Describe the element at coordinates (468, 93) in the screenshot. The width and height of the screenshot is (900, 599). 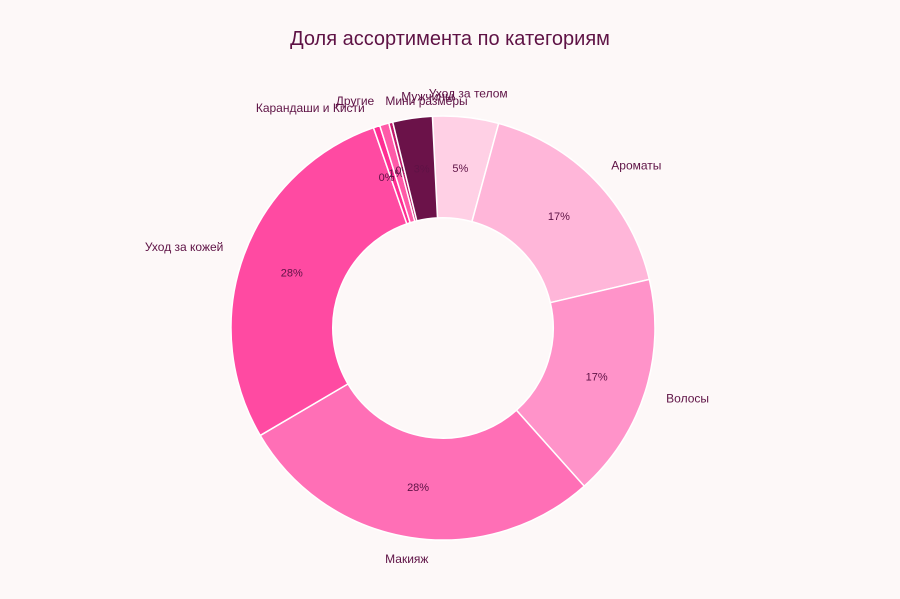
I see `slice-category-label-0: Уход за телом` at that location.